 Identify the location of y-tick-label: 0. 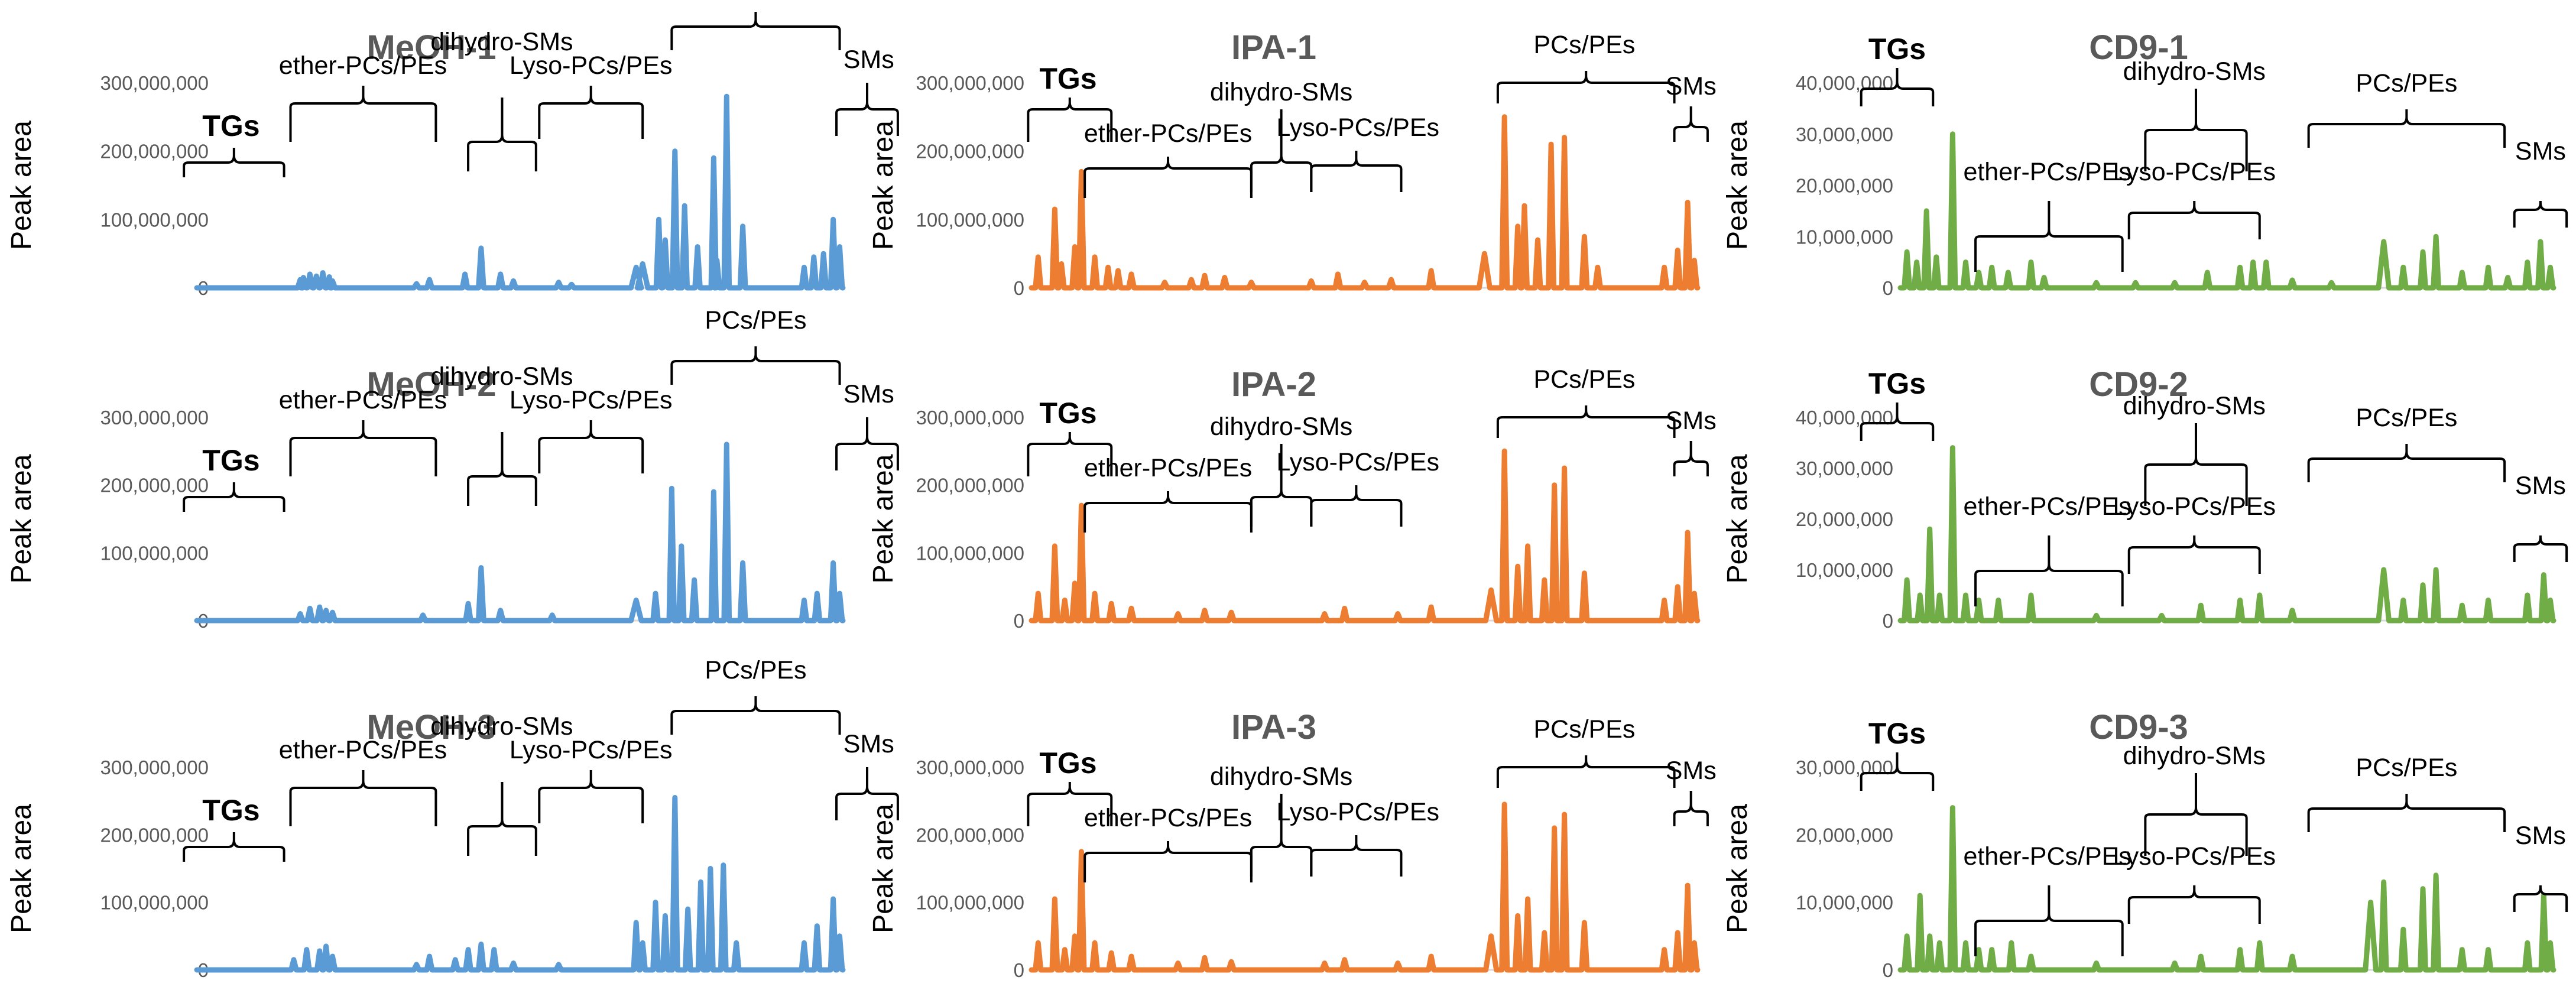
(1888, 970).